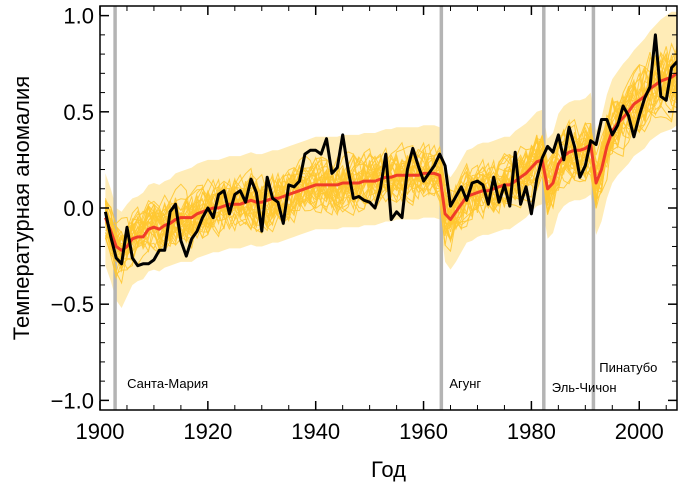 Image resolution: width=700 pixels, height=488 pixels. I want to click on x-tick-label: 1900, so click(100, 431).